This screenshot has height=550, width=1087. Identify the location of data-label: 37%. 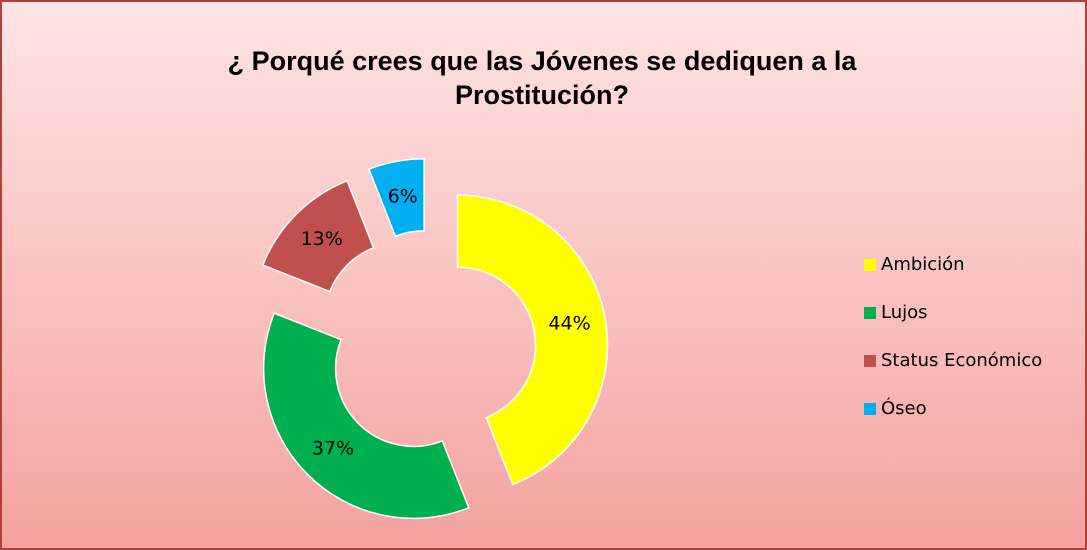
(333, 448).